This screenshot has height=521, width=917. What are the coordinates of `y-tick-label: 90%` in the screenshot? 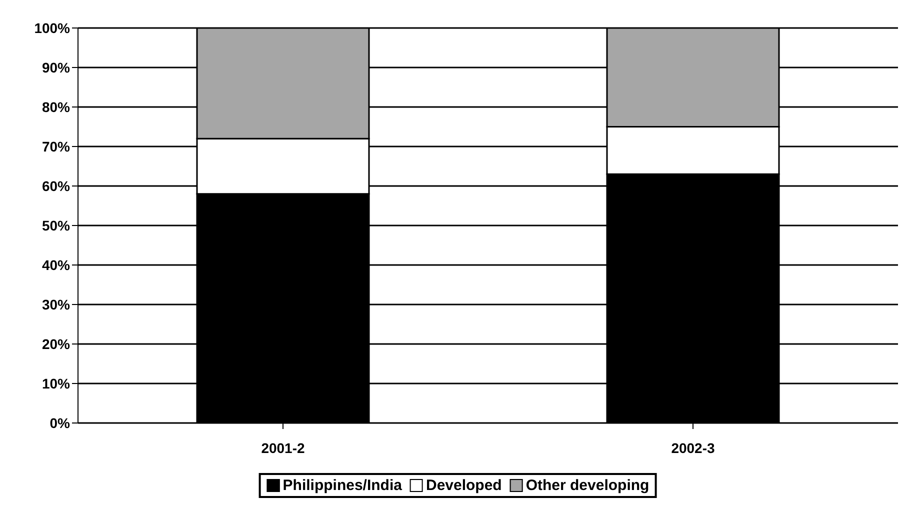 It's located at (56, 67).